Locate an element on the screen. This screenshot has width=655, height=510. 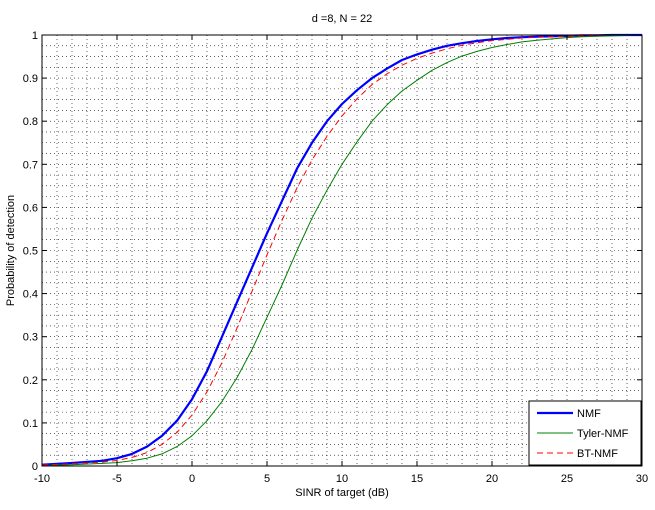
y-tick-label: 1 is located at coordinates (35, 36).